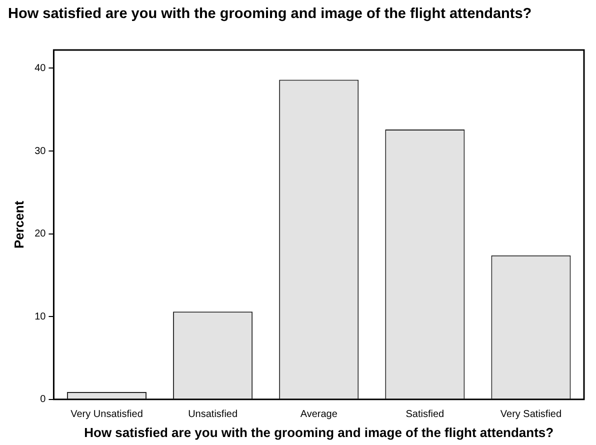  Describe the element at coordinates (425, 414) in the screenshot. I see `x-tick-label: Satisfied` at that location.